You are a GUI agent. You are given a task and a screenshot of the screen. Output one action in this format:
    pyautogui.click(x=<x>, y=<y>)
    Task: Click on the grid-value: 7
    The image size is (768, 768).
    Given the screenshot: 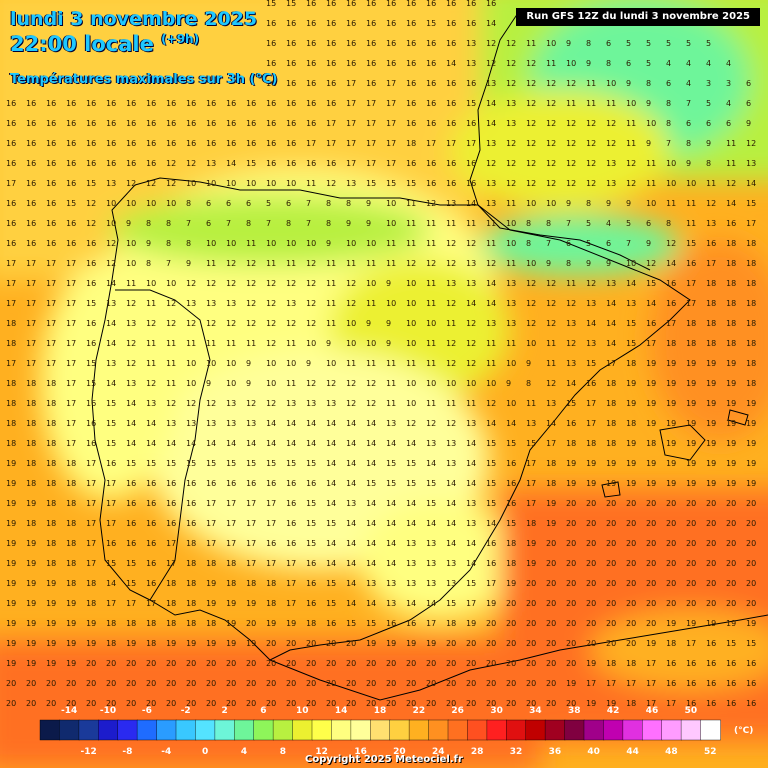 What is the action you would take?
    pyautogui.click(x=548, y=243)
    